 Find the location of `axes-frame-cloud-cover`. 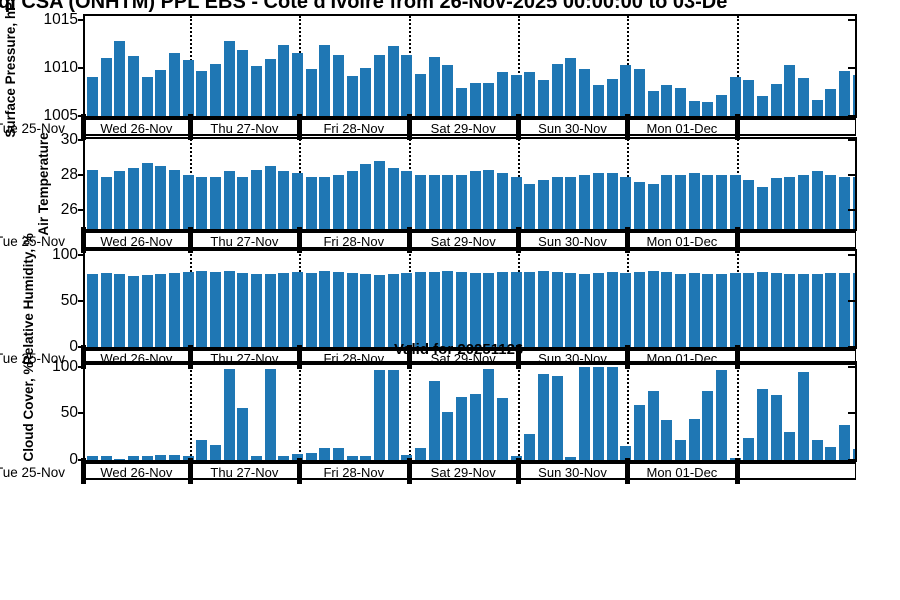

axes-frame-cloud-cover is located at coordinates (470, 411).